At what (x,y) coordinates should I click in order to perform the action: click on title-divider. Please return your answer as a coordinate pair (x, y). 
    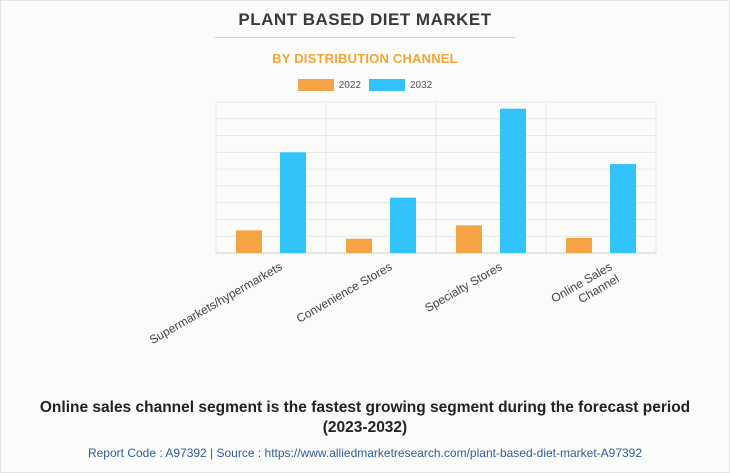
    Looking at the image, I should click on (365, 37).